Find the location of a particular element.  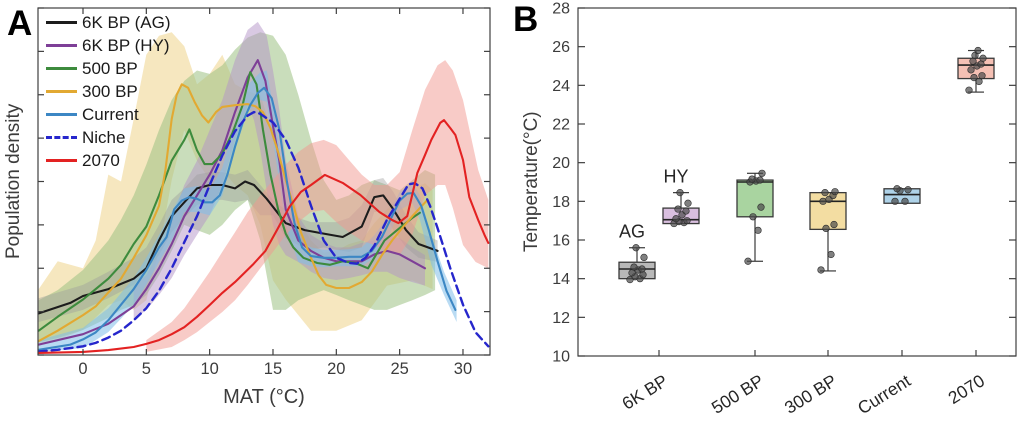

legend-label: 6K BP (AG) is located at coordinates (126, 22).